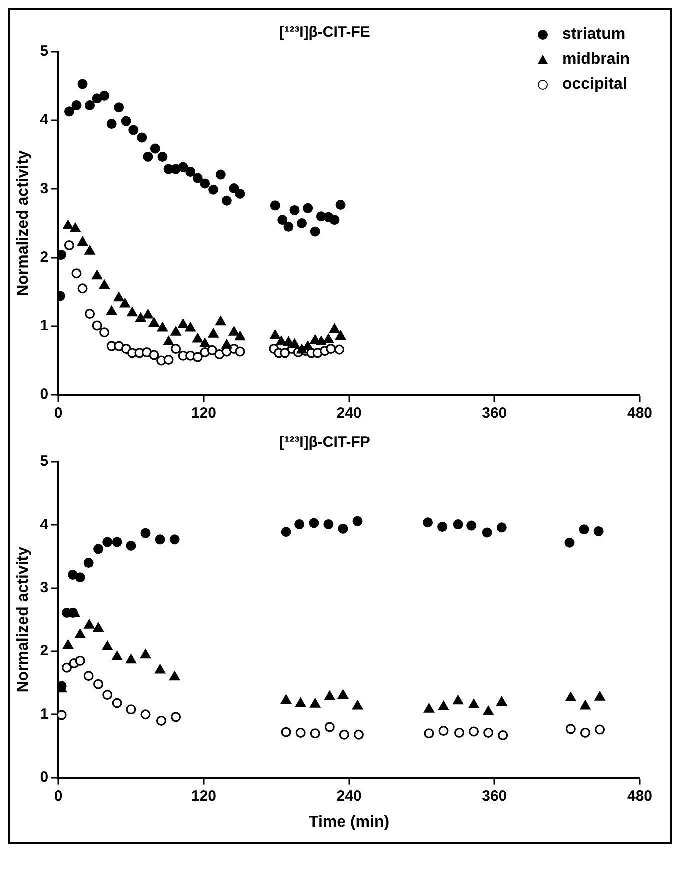  Describe the element at coordinates (596, 60) in the screenshot. I see `legend-label: midbrain` at that location.